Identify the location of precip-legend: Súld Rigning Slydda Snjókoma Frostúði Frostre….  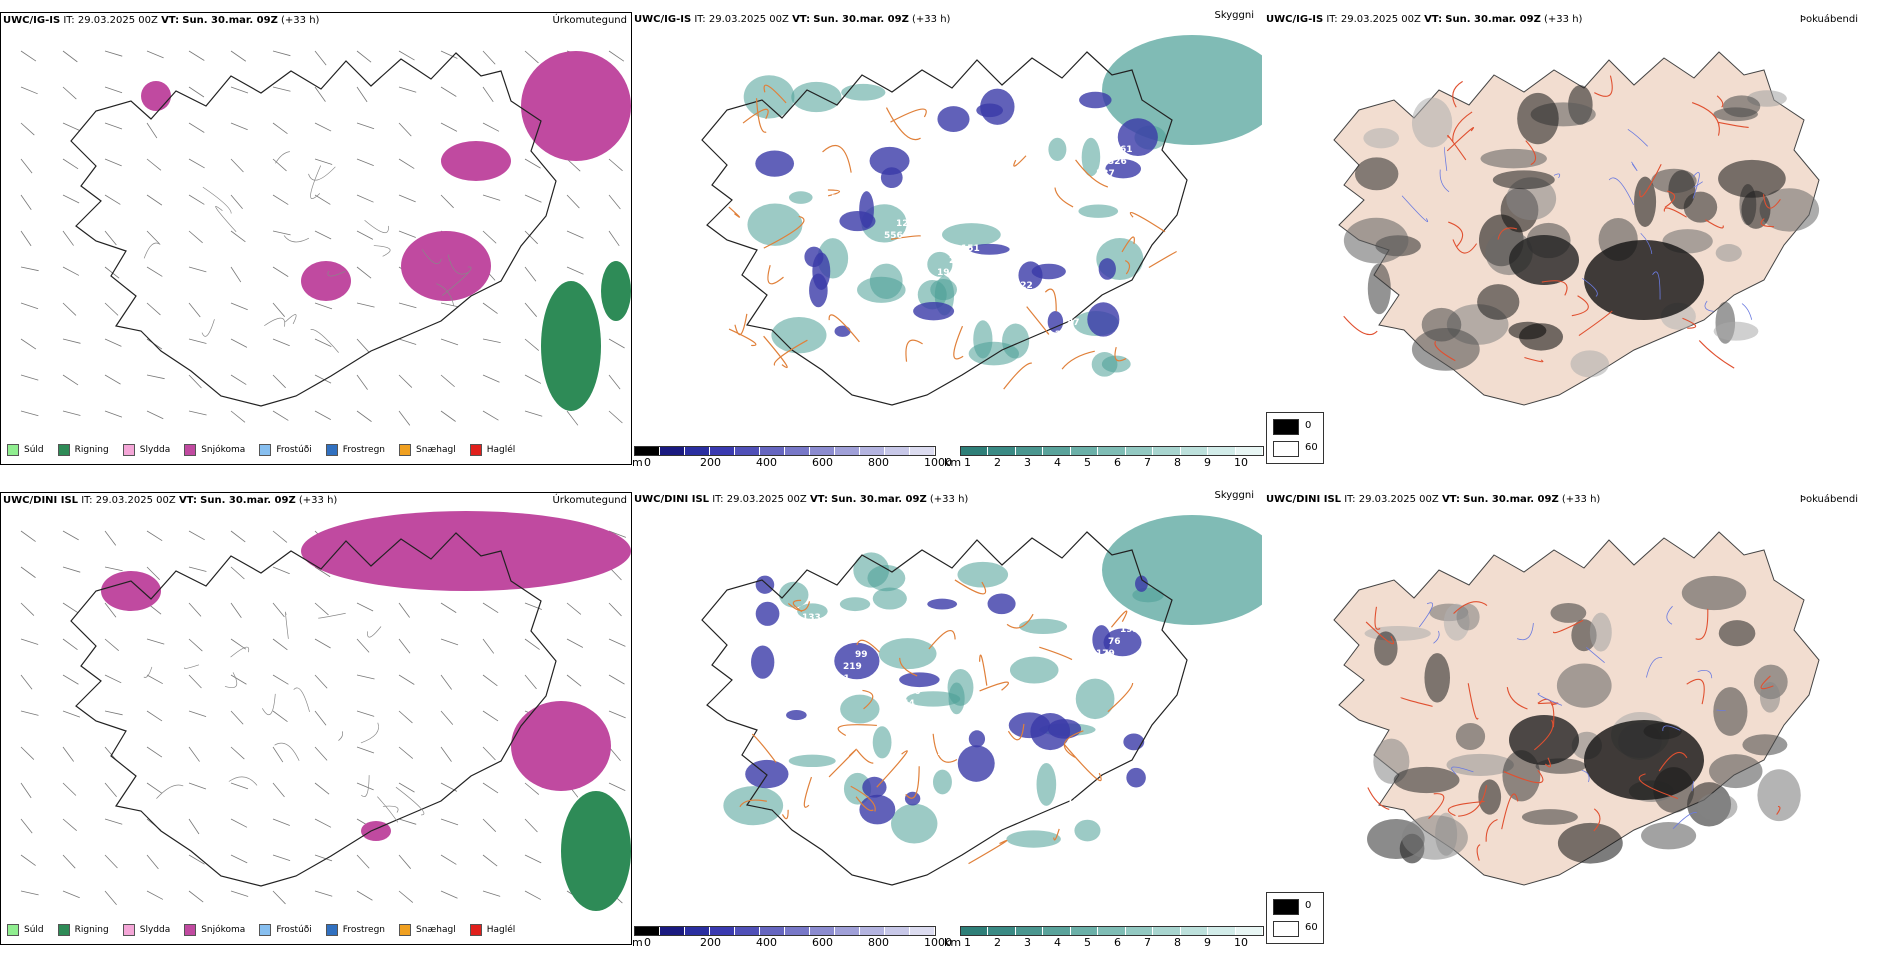
(261, 930).